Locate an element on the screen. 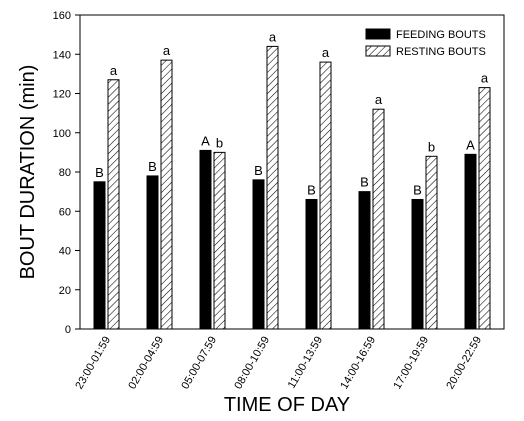  y-tick-label: 80 is located at coordinates (65, 173).